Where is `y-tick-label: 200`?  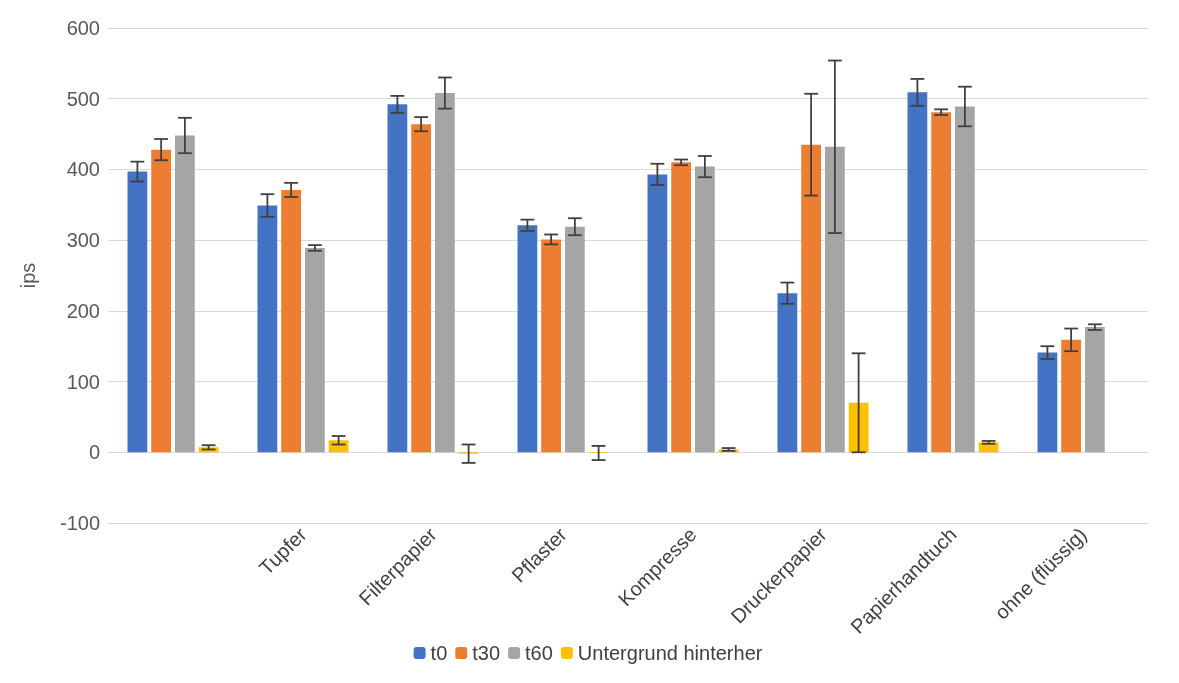
y-tick-label: 200 is located at coordinates (83, 310).